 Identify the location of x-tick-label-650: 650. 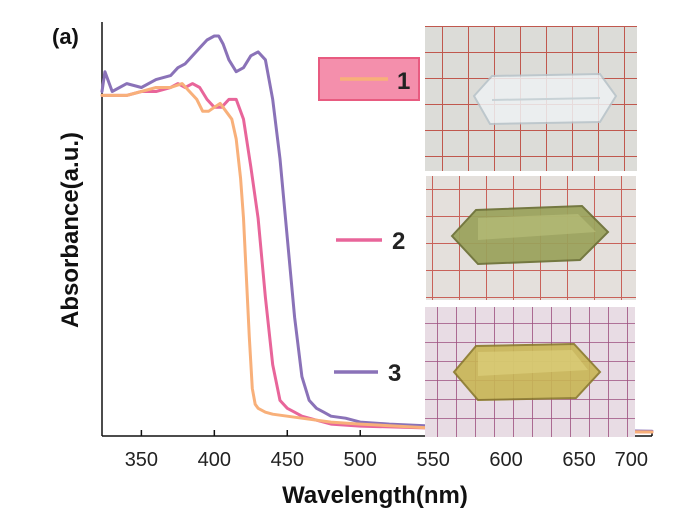
(578, 460).